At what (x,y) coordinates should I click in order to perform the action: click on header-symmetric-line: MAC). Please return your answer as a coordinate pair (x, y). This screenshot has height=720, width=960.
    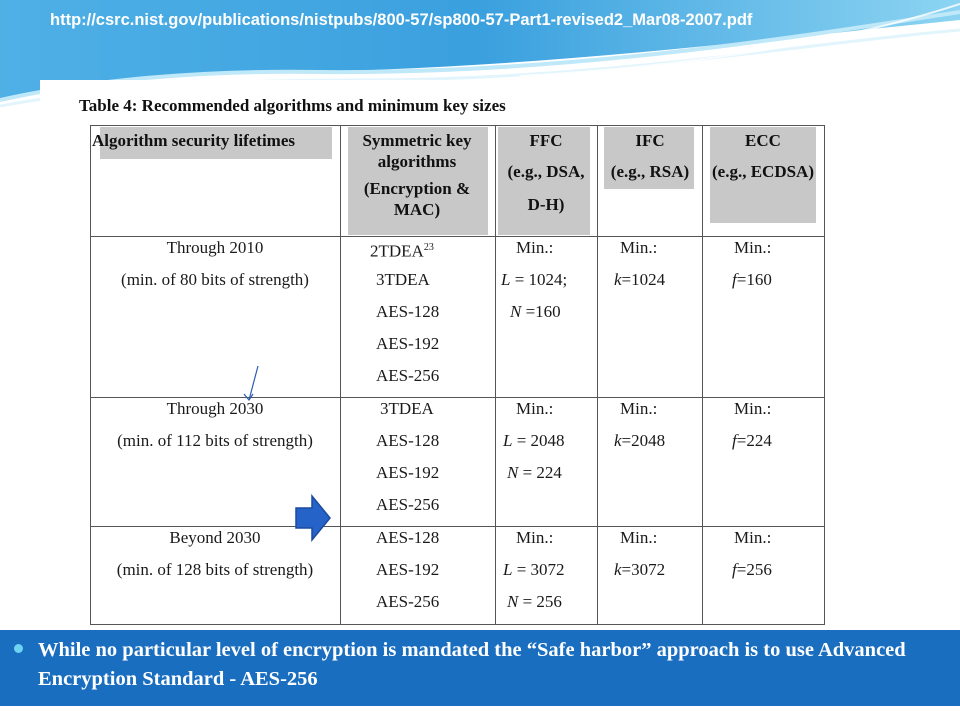
    Looking at the image, I should click on (417, 209).